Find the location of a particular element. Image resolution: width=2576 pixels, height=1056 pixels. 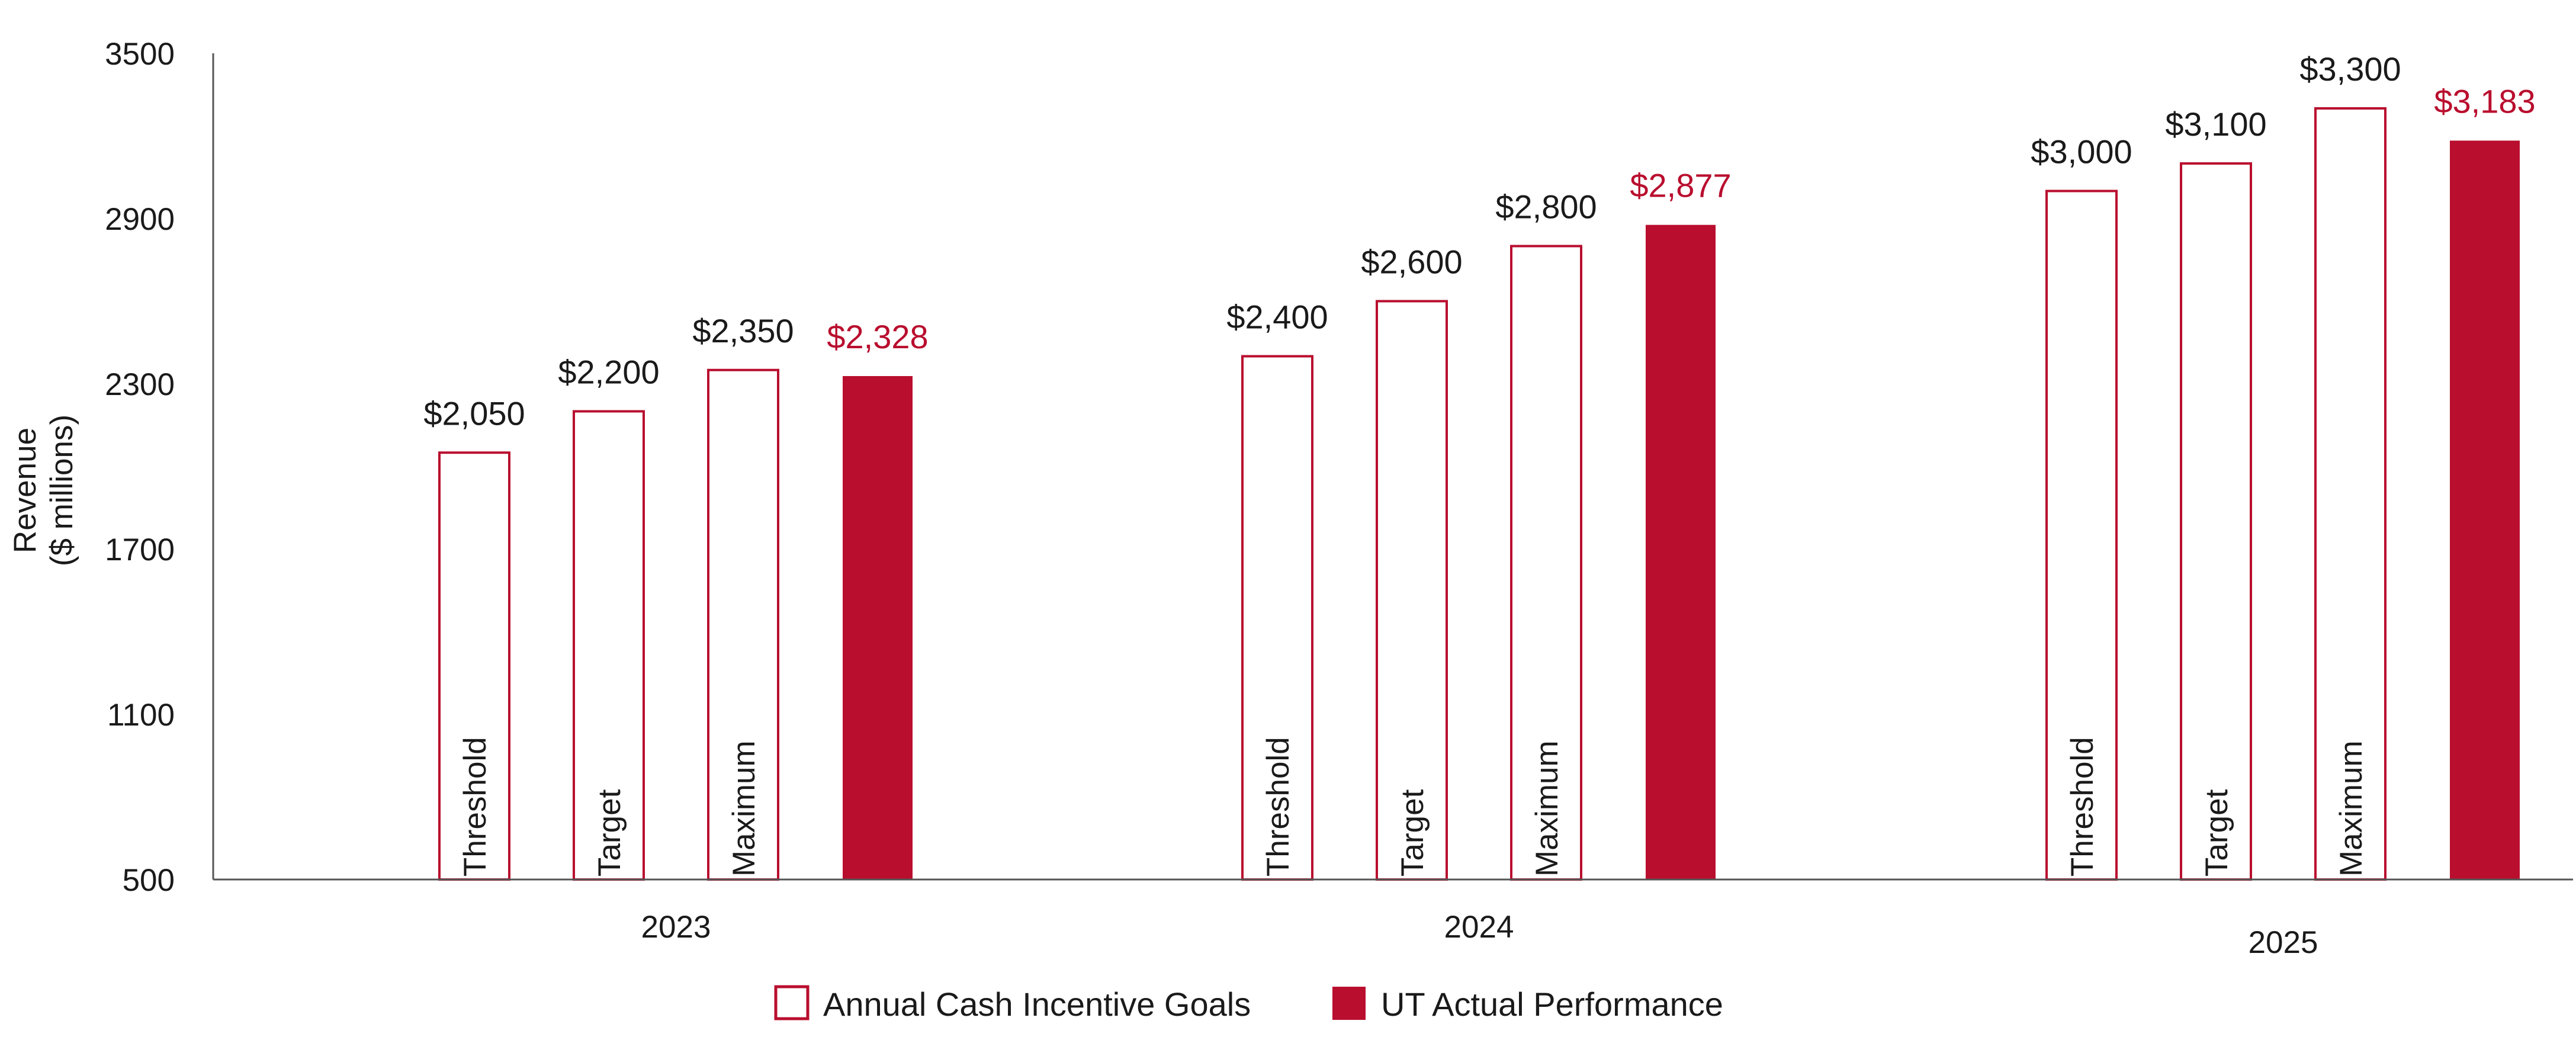

y-axis-title-line: ($ millions) is located at coordinates (61, 490).